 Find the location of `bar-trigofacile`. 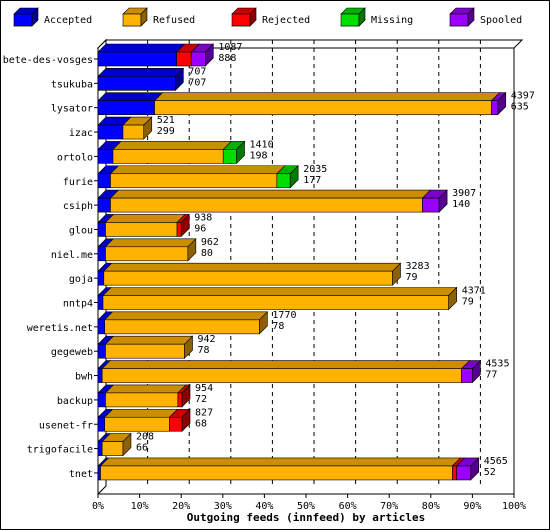

bar-trigofacile is located at coordinates (114, 444).